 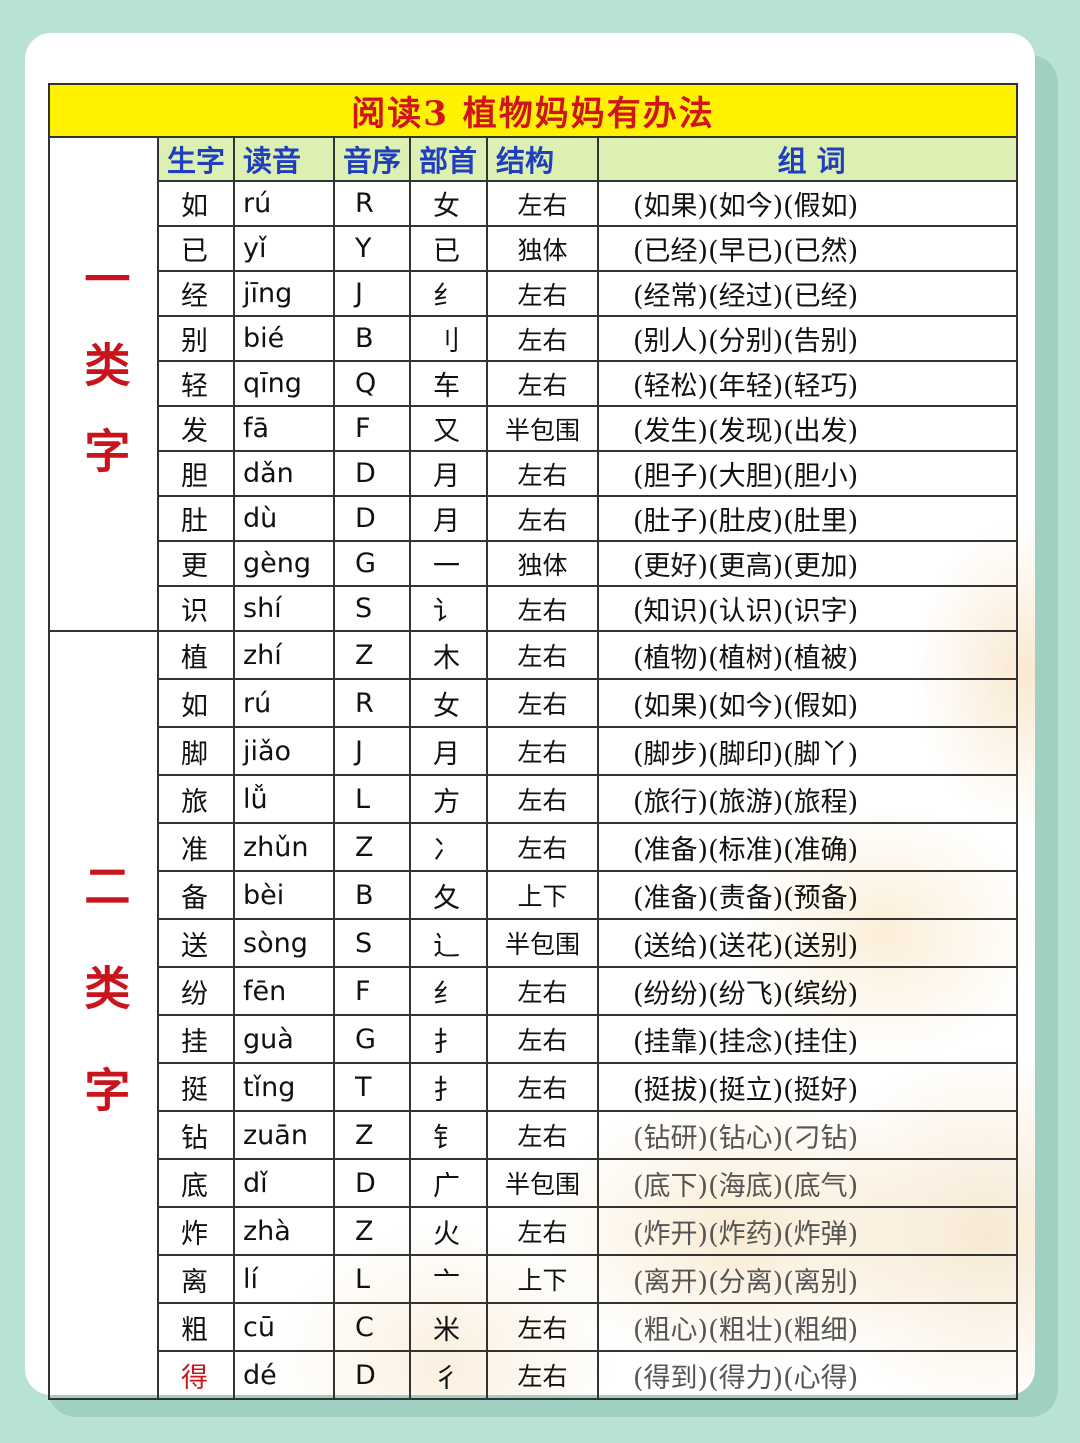 I want to click on index-letter-cell: Q, so click(x=372, y=383).